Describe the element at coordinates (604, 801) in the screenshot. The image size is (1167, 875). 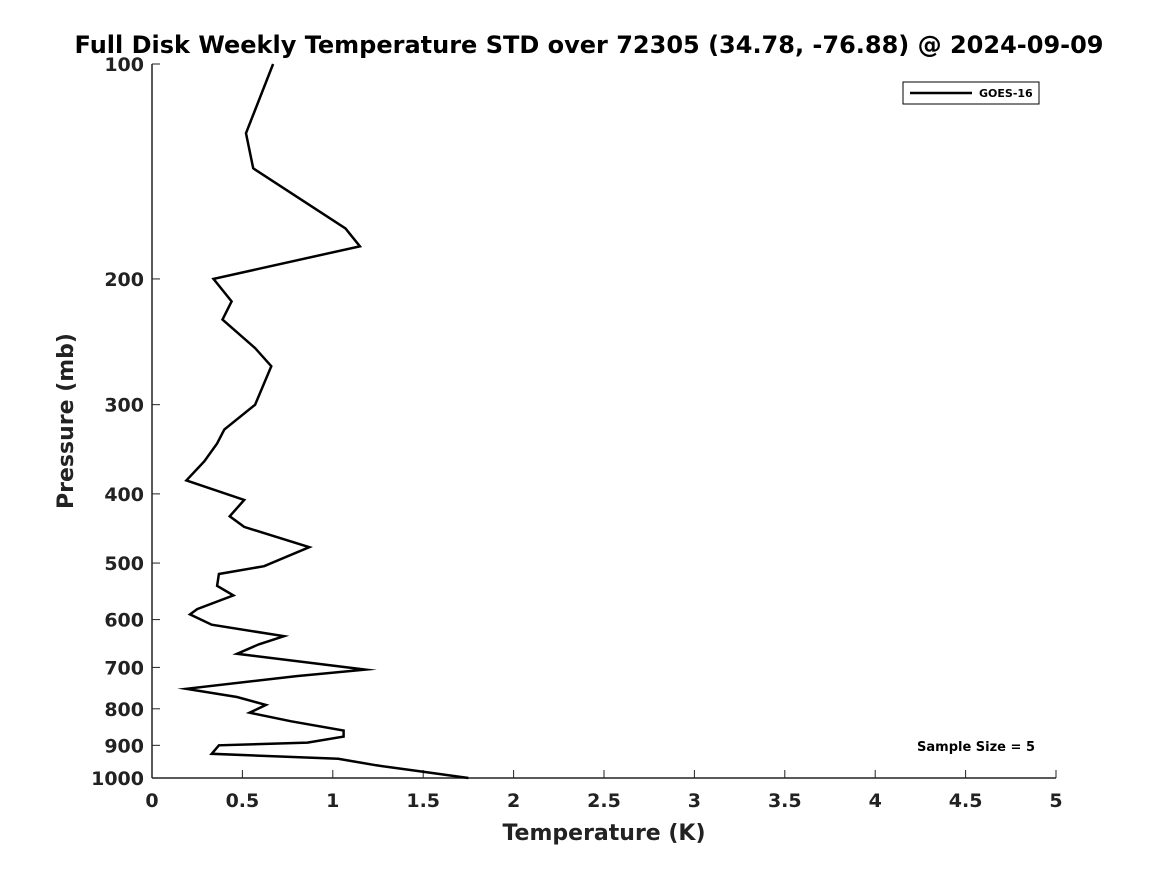
I see `x-tick-label: 2.5` at that location.